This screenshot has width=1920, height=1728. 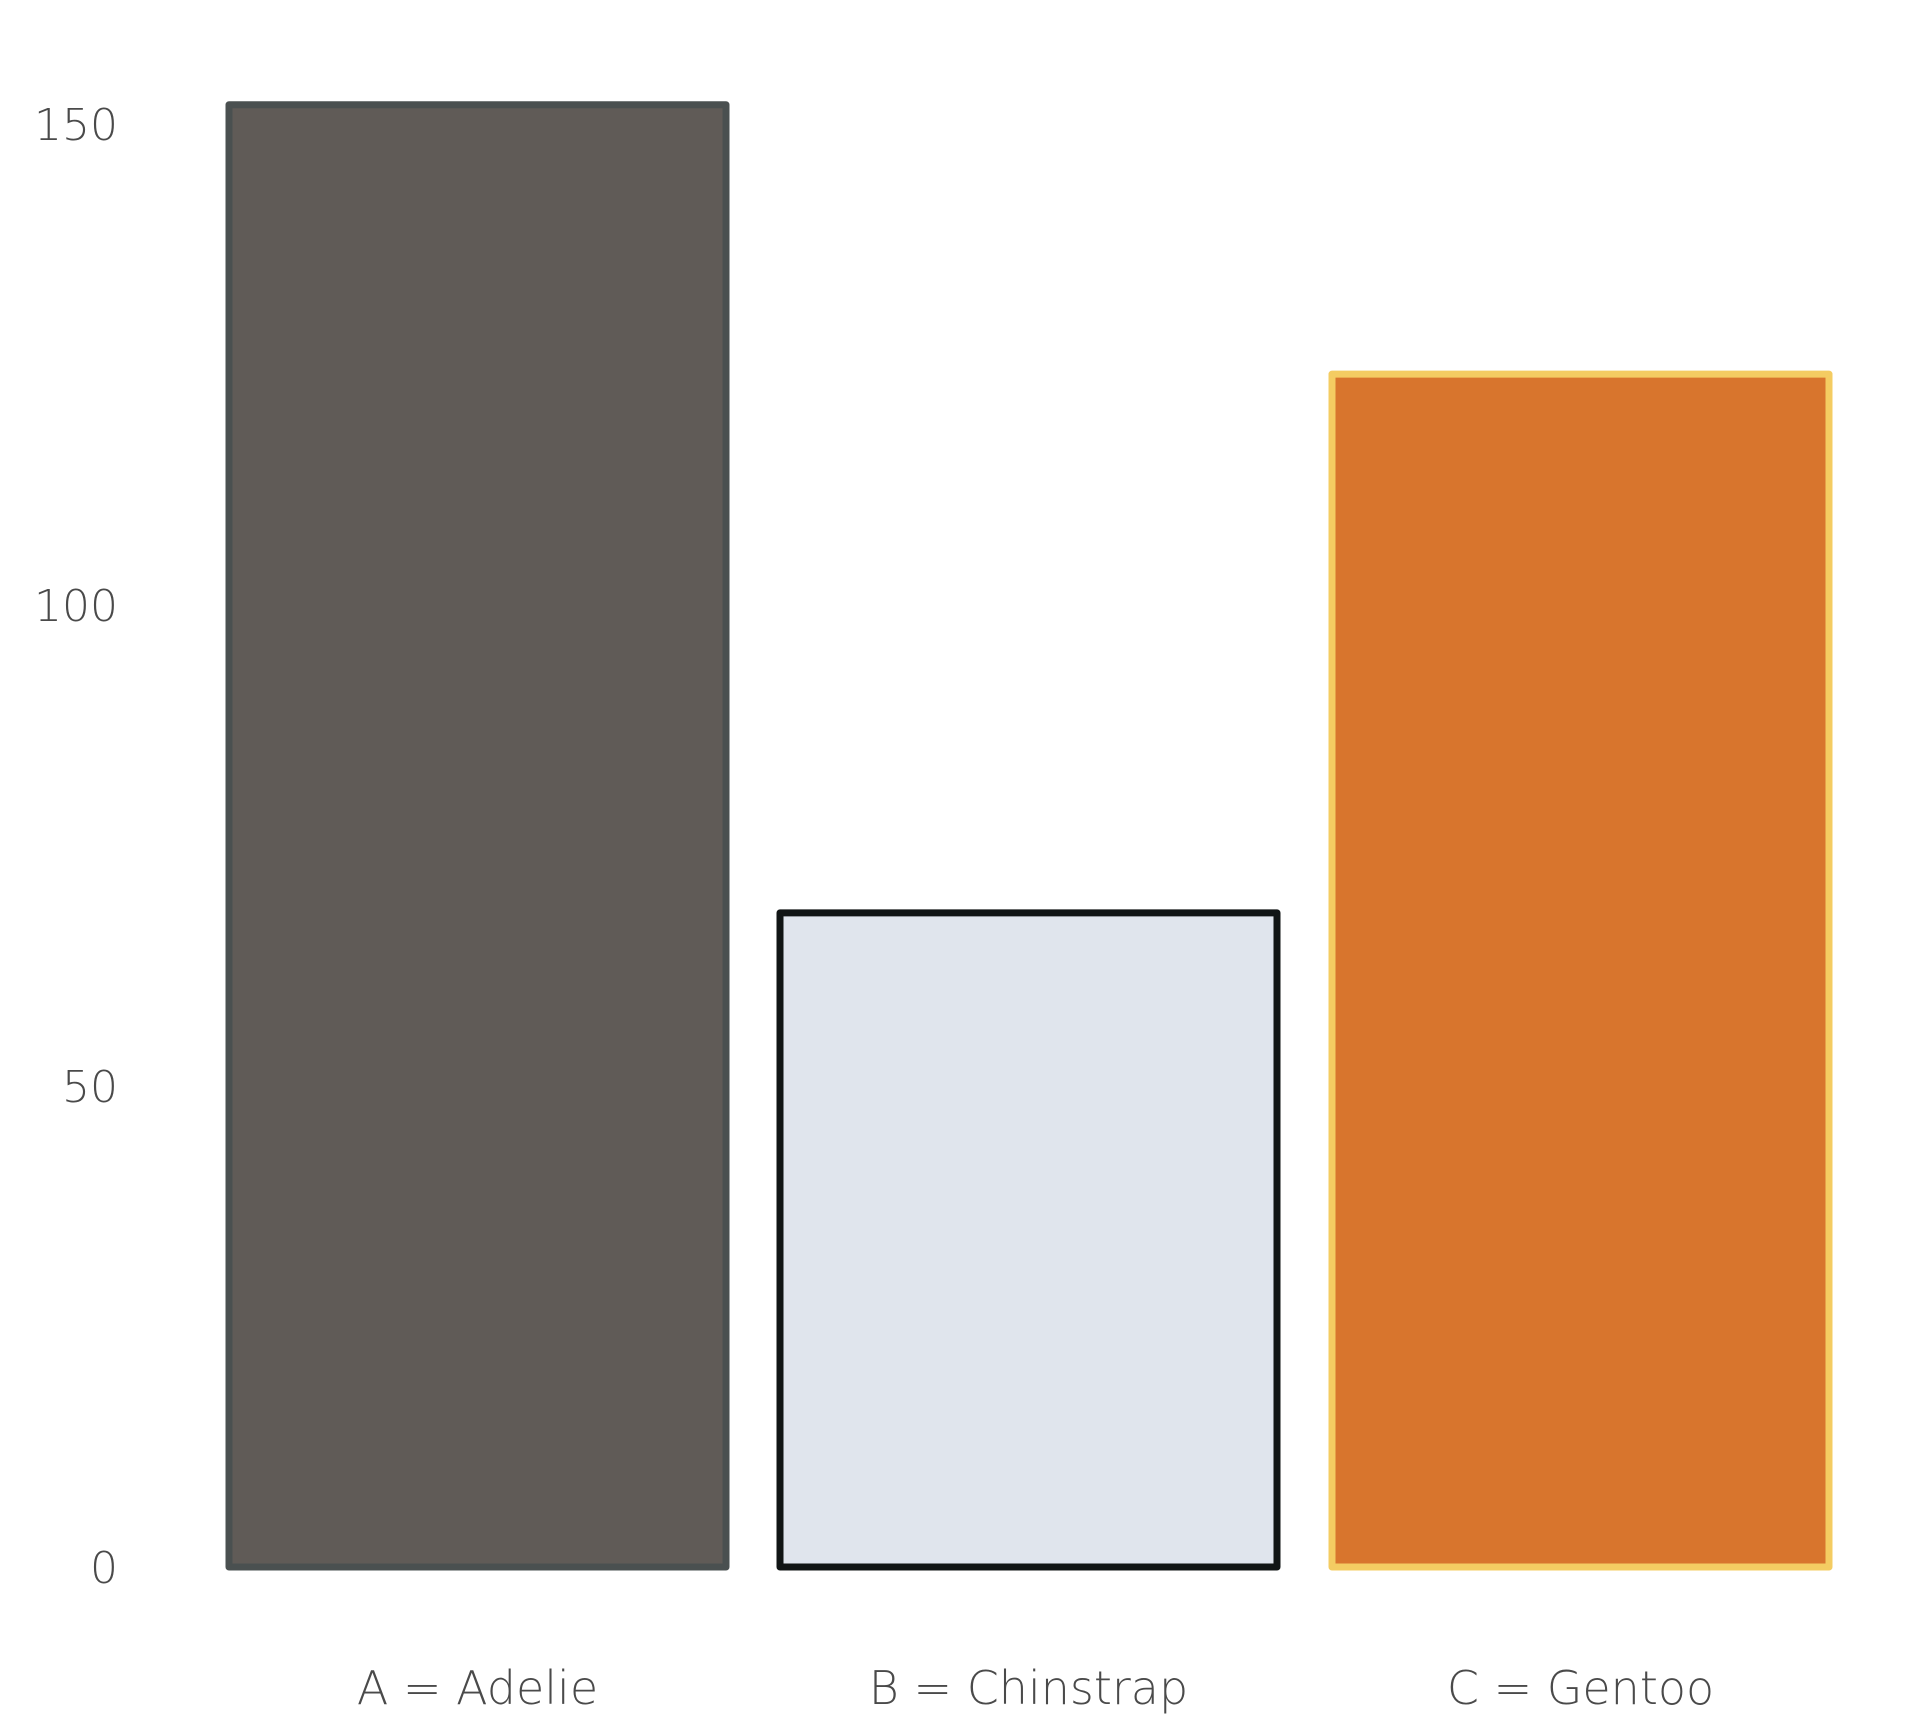 What do you see at coordinates (76, 606) in the screenshot?
I see `y-tick-label: 100` at bounding box center [76, 606].